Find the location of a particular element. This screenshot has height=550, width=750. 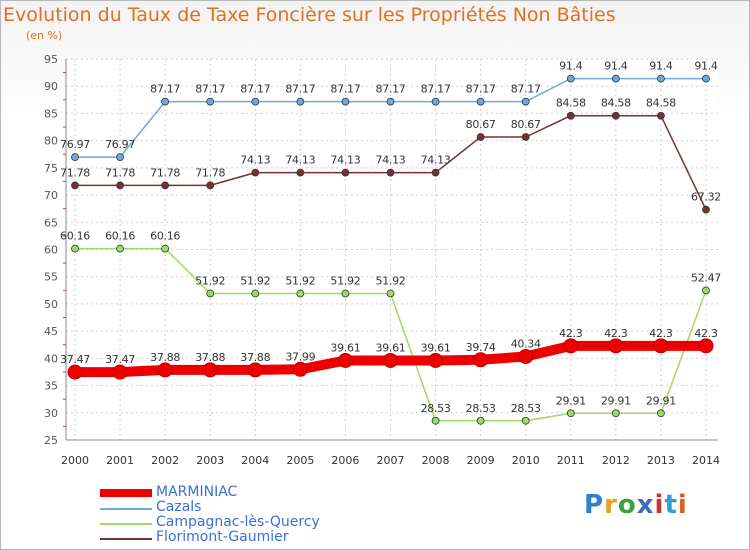

data-label: 74.13 is located at coordinates (255, 160).